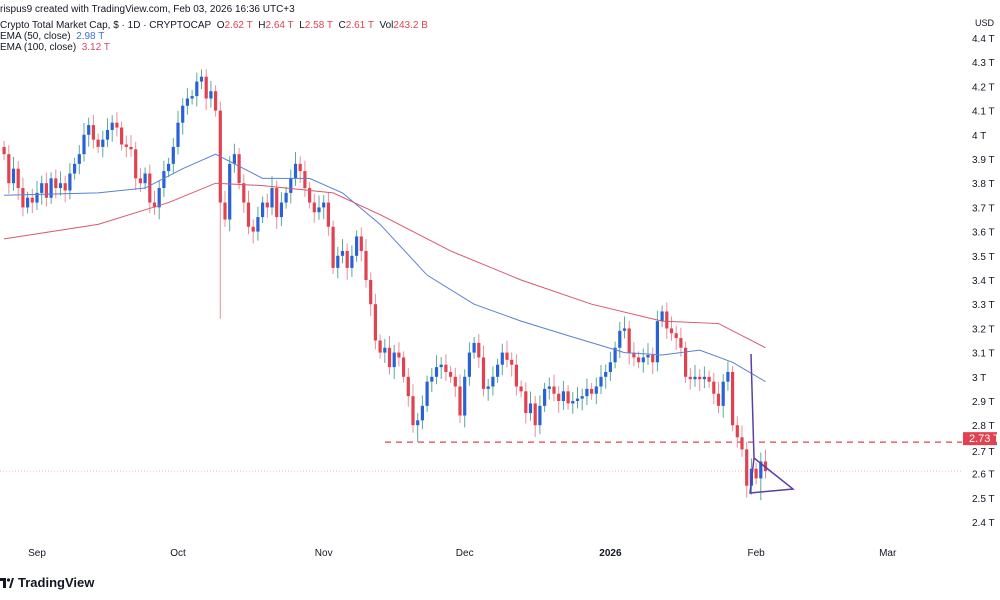 The image size is (1000, 600). I want to click on triangle-drawing, so click(772, 423).